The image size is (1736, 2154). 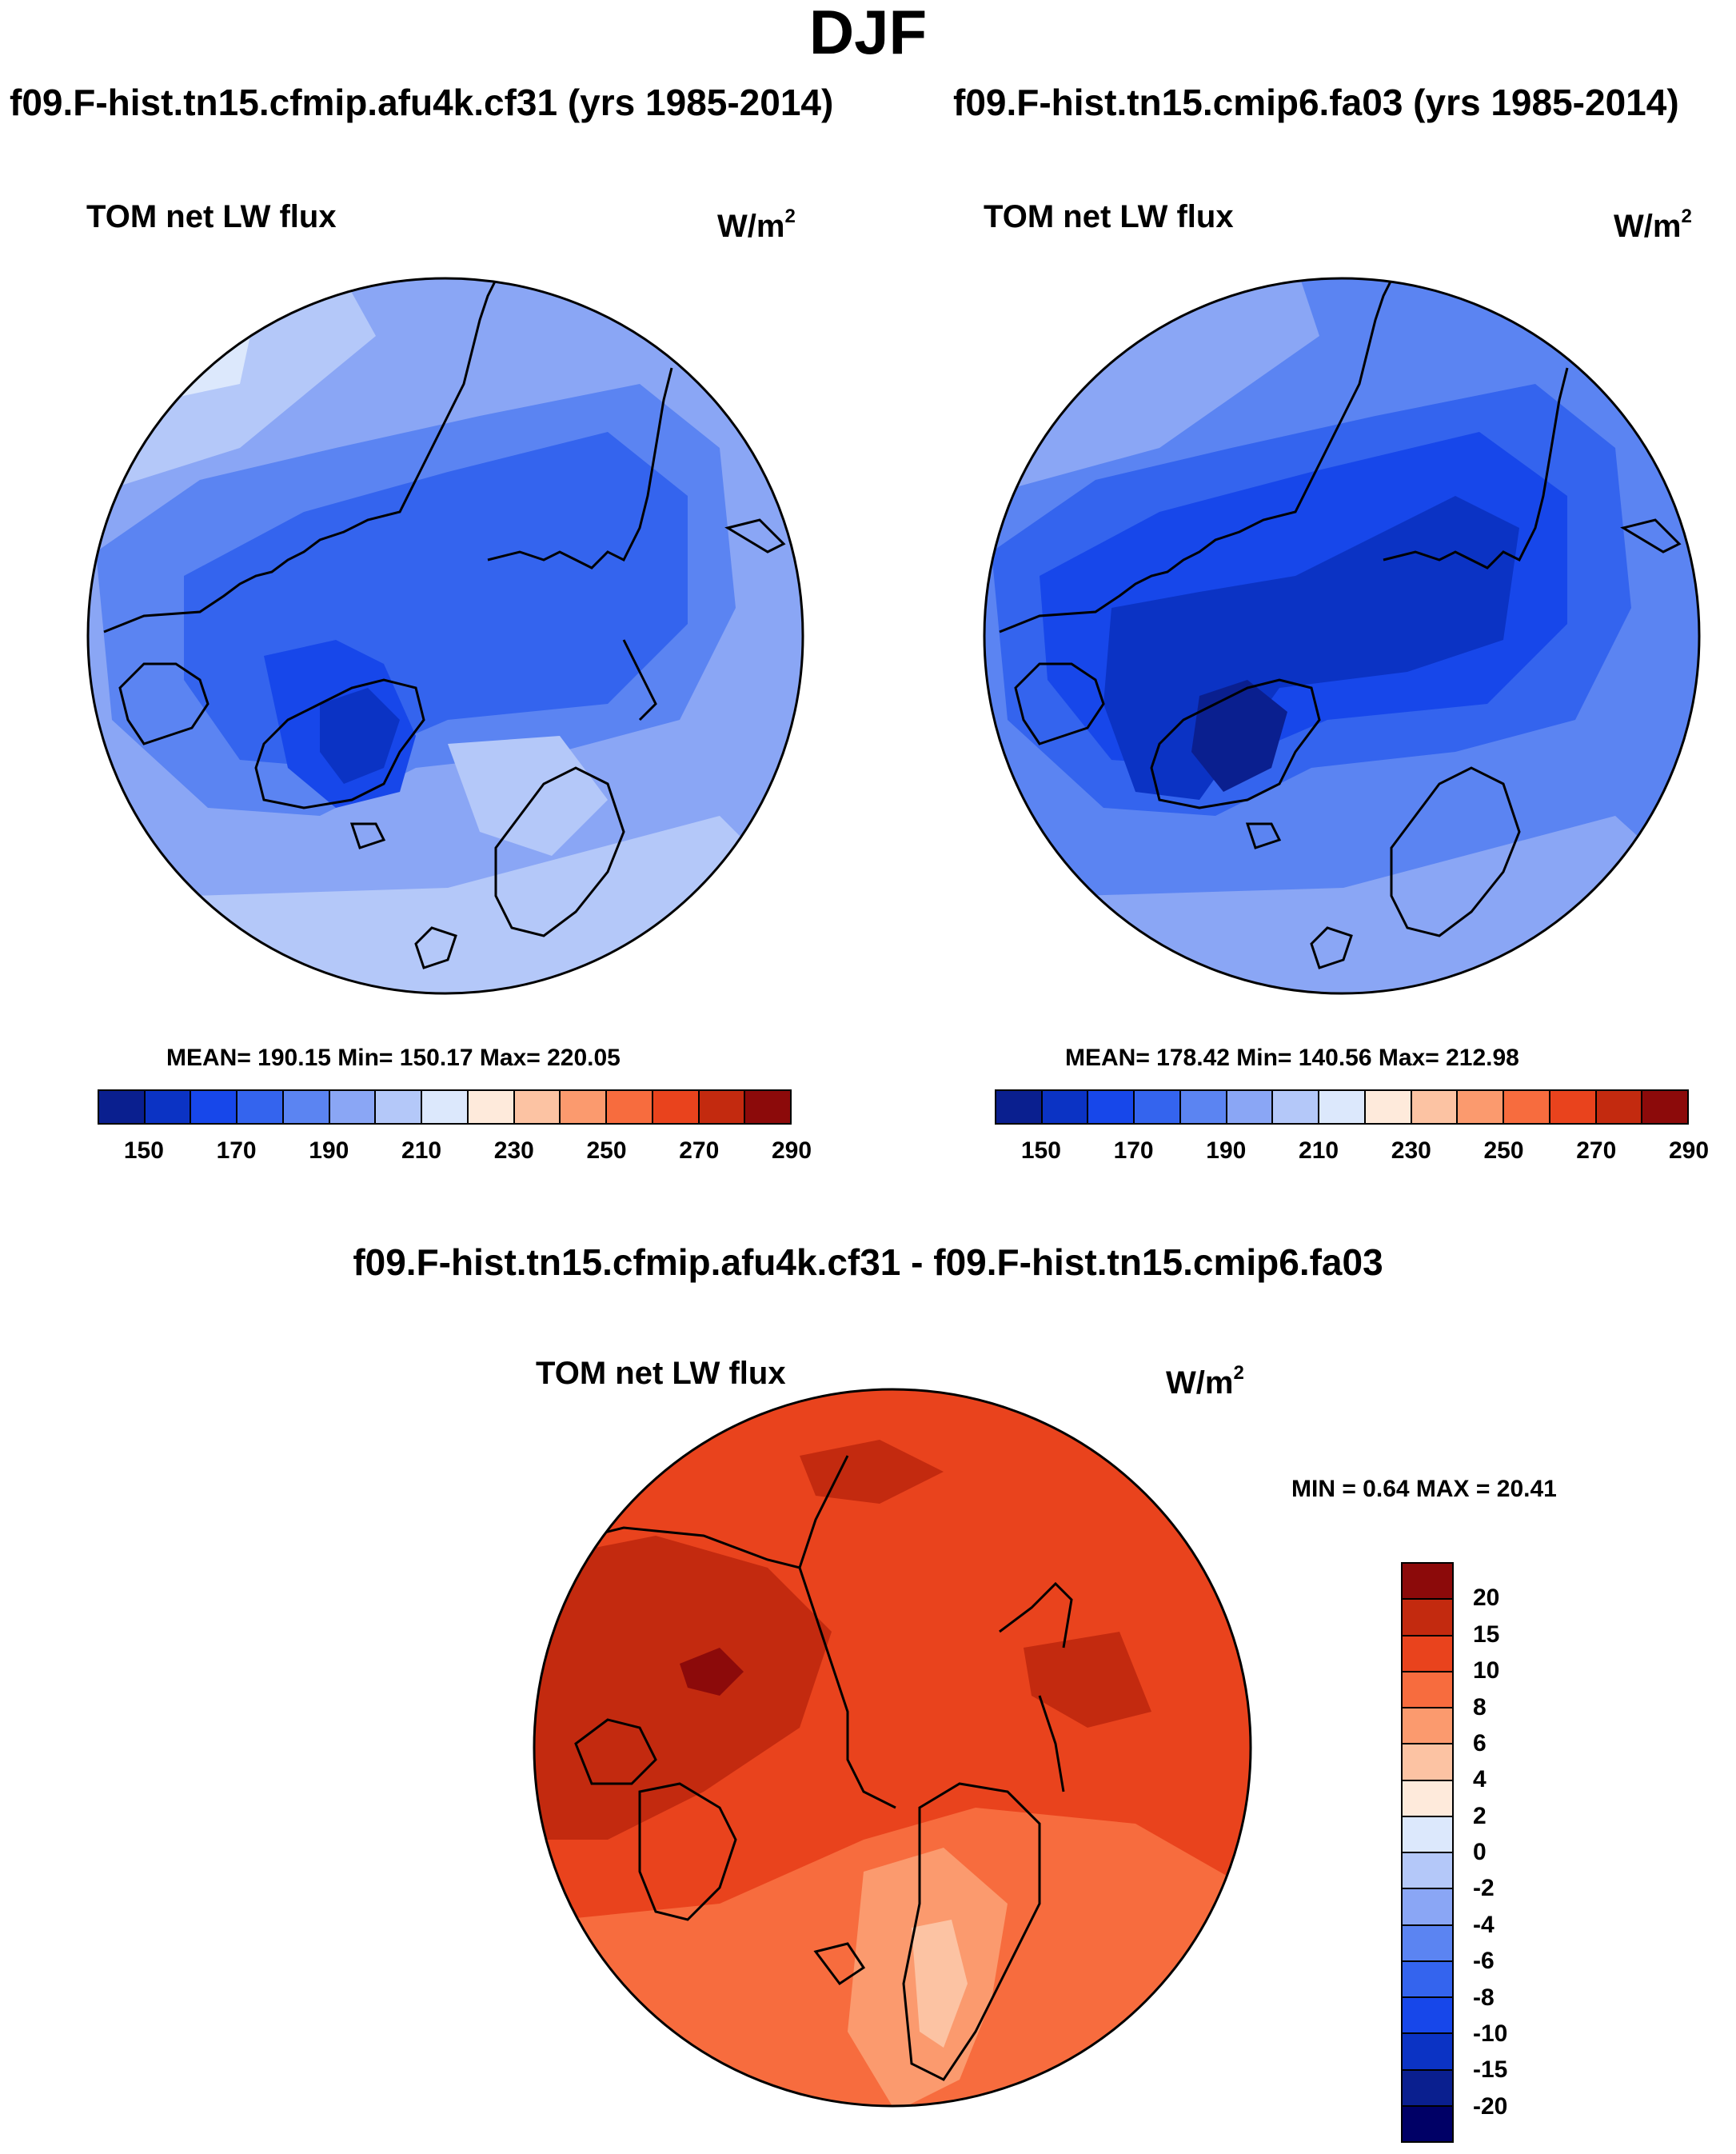 I want to click on panel2-colorbar, so click(x=1342, y=1107).